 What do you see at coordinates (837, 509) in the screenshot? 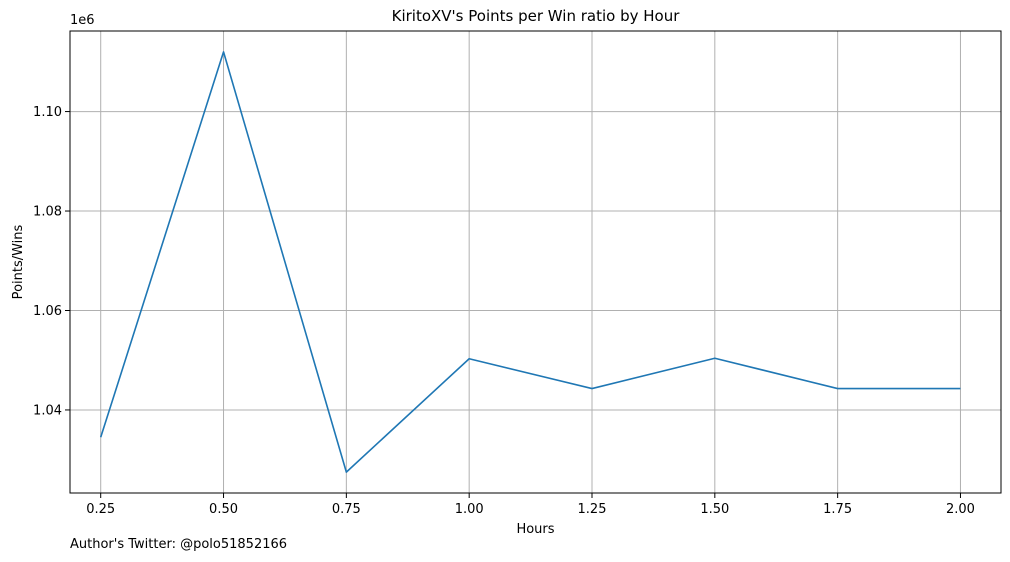
I see `x-tick-label: 1.75` at bounding box center [837, 509].